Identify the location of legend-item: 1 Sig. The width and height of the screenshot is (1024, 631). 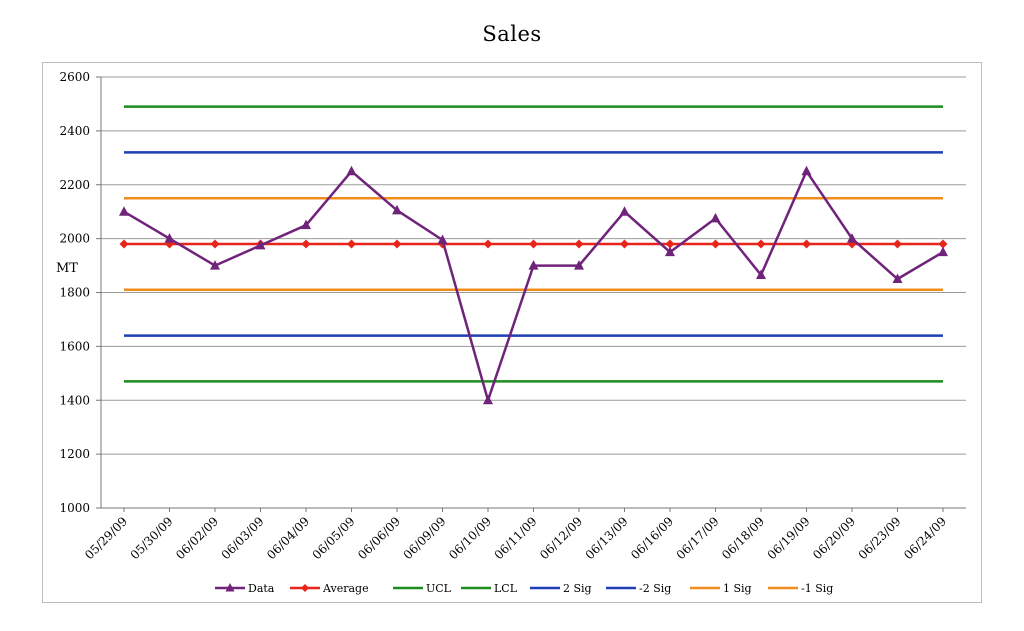
(721, 588).